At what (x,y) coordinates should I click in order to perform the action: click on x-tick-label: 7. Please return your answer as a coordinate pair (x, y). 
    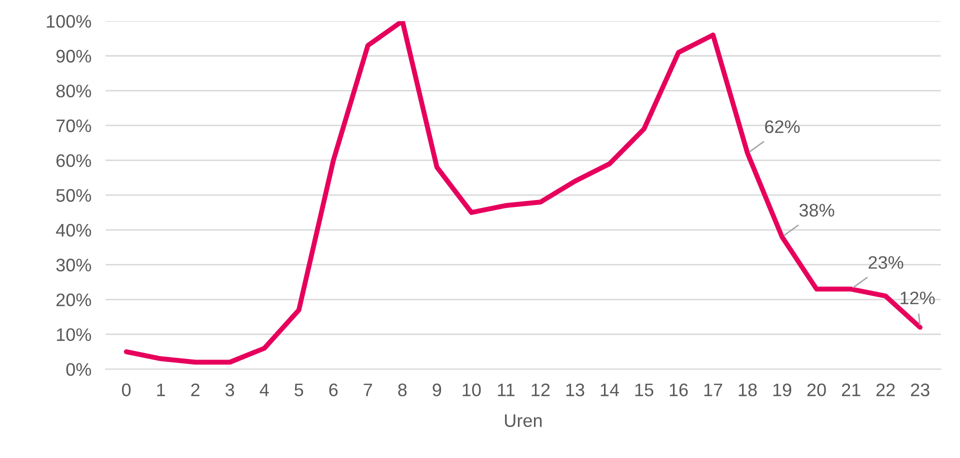
    Looking at the image, I should click on (368, 390).